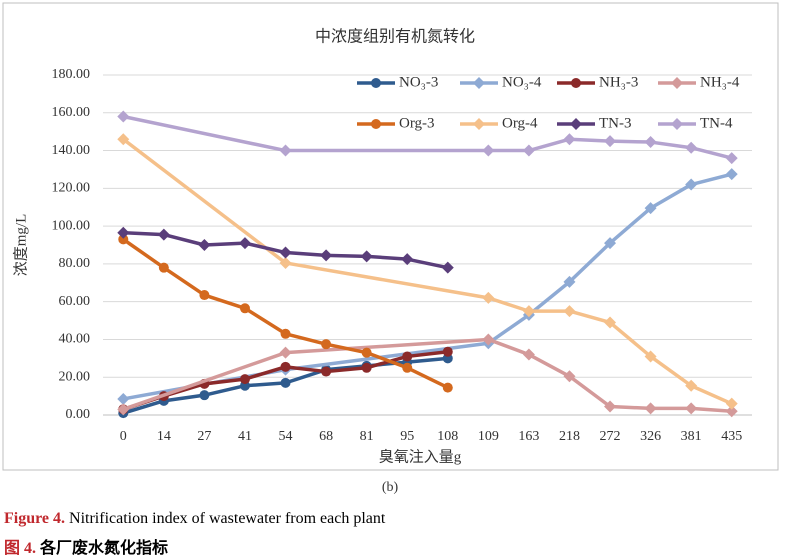  Describe the element at coordinates (35, 518) in the screenshot. I see `caption-label: Figure 4.` at that location.